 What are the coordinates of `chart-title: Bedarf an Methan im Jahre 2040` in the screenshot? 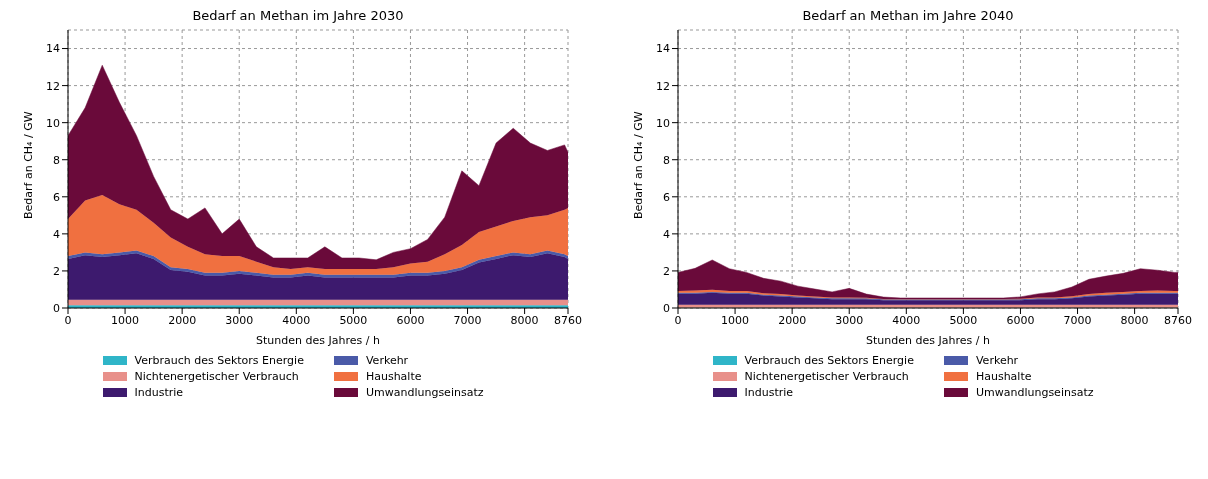 It's located at (908, 15).